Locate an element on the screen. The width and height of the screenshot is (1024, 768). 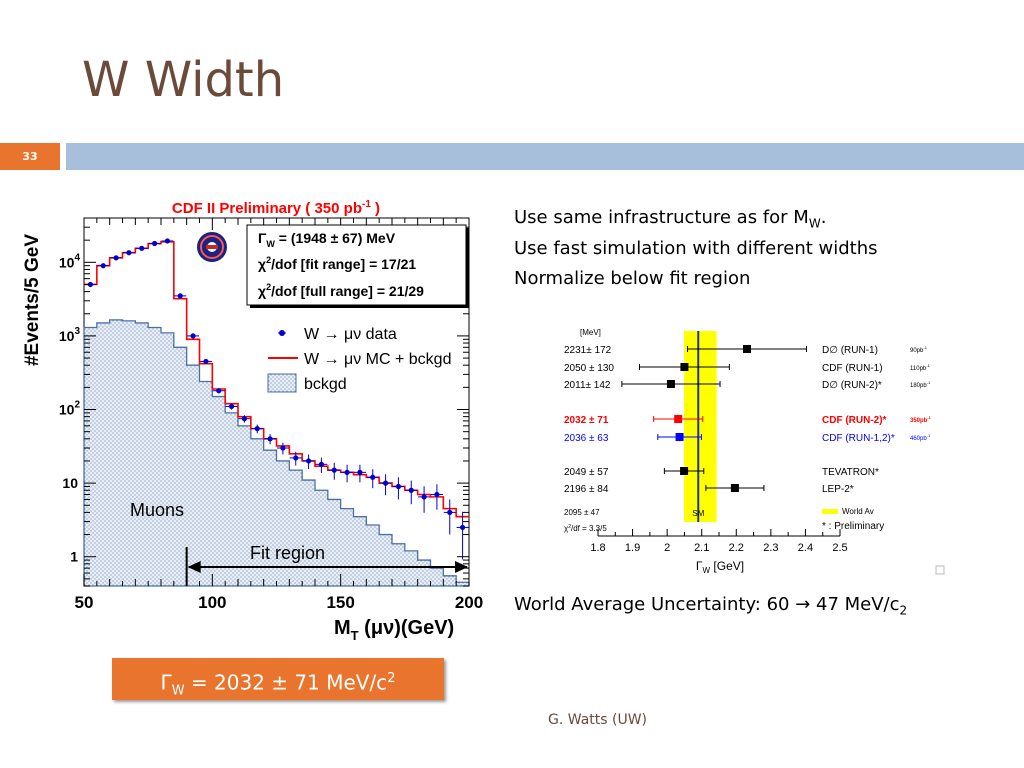
slide-number-box is located at coordinates (30, 156).